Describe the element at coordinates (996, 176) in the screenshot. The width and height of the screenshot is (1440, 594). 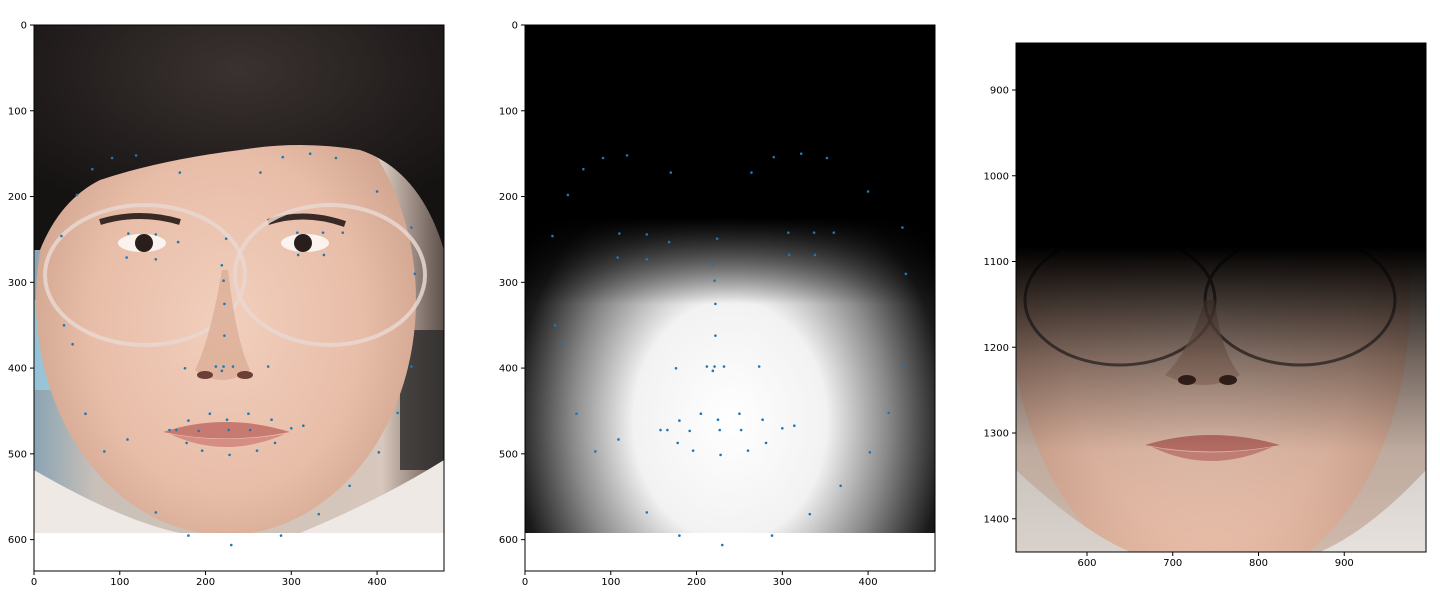
I see `y-tick-label: 1000` at that location.